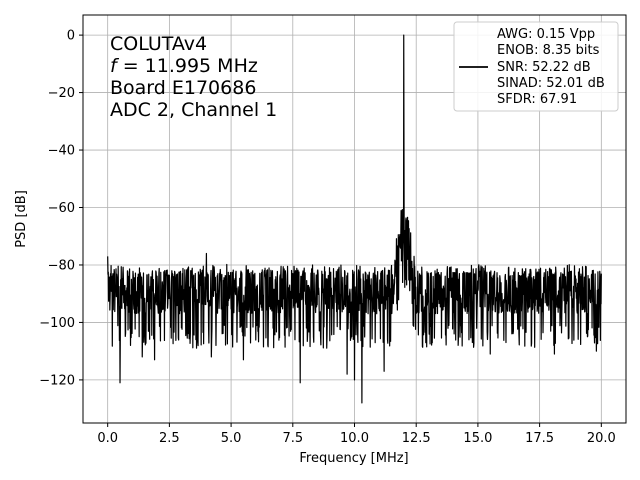 The image size is (640, 480). I want to click on x-tick-label: 7.5, so click(292, 438).